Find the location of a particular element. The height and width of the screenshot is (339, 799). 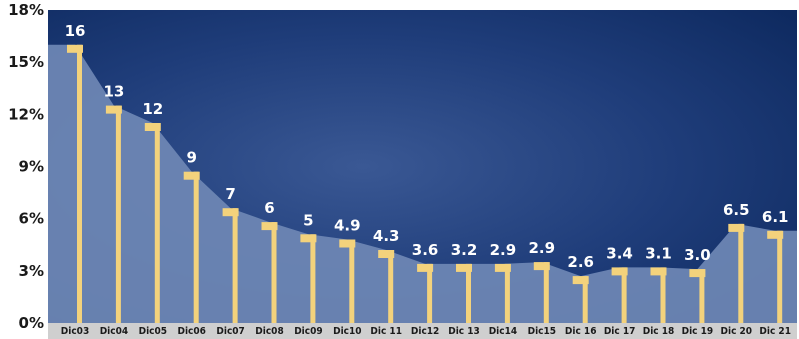

x-tick-label: Dic07 is located at coordinates (230, 331).